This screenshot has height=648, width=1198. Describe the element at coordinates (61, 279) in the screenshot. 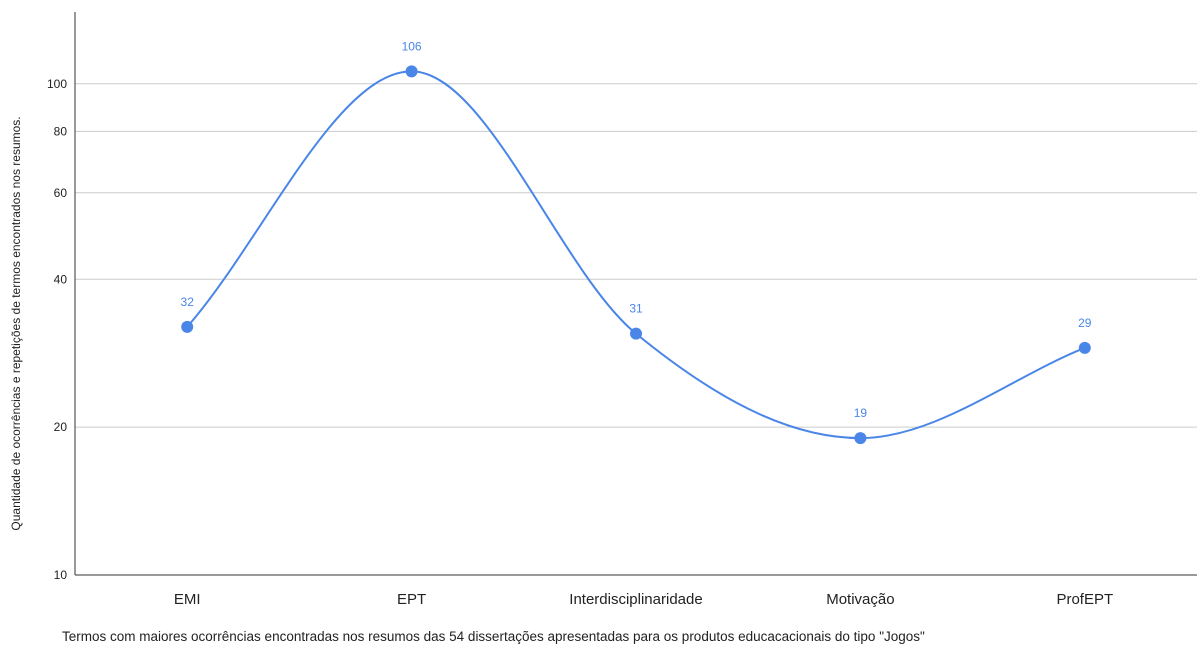

I see `y-tick-label: 40` at that location.